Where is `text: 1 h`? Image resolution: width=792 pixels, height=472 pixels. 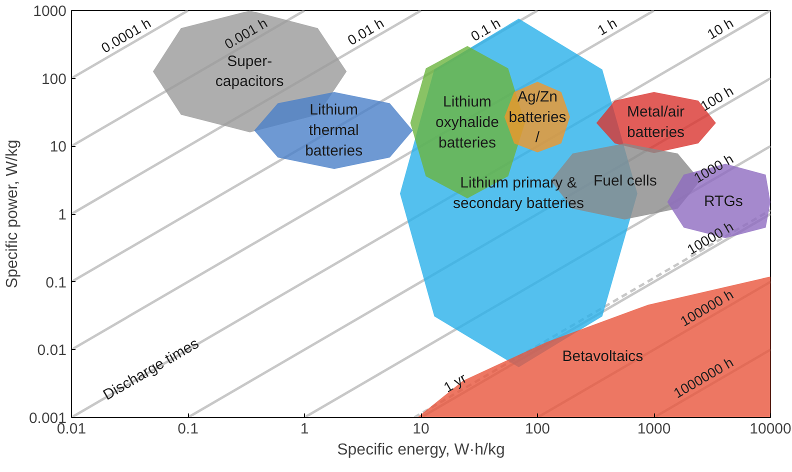 text: 1 h is located at coordinates (607, 26).